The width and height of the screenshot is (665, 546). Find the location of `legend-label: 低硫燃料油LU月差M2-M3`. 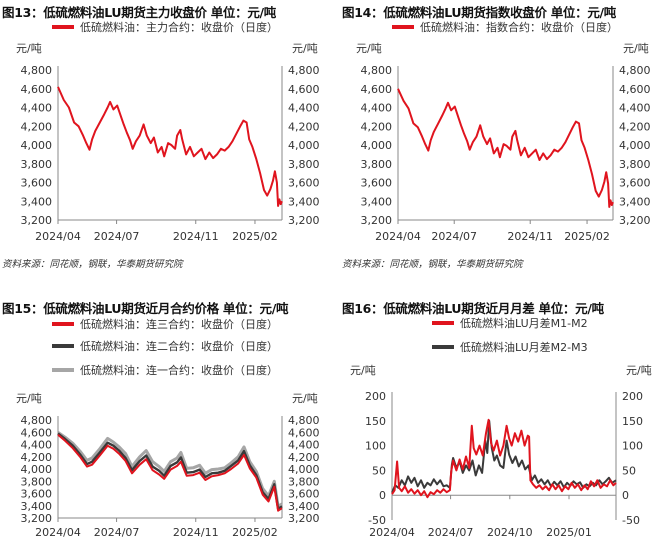

legend-label: 低硫燃料油LU月差M2-M3 is located at coordinates (524, 347).